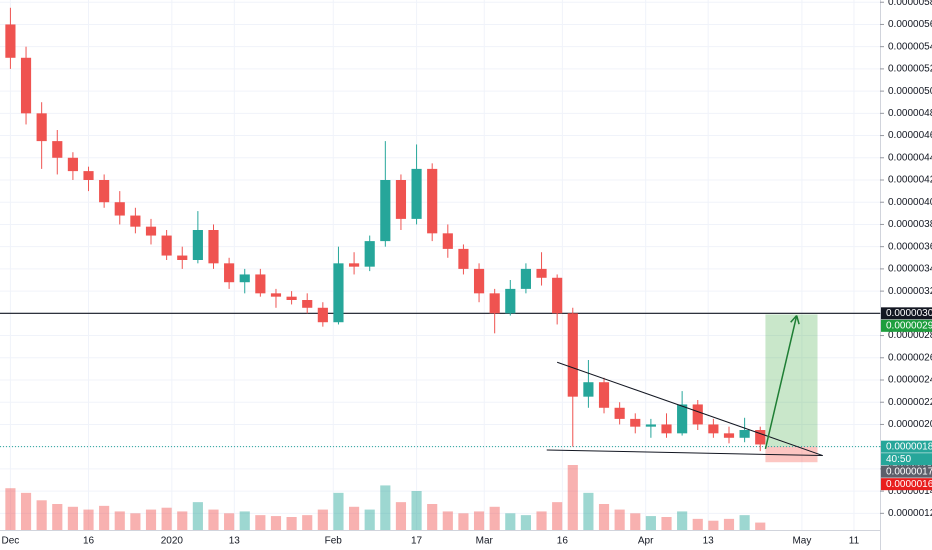 The width and height of the screenshot is (932, 550). Describe the element at coordinates (854, 541) in the screenshot. I see `x-tick-label: 11` at that location.